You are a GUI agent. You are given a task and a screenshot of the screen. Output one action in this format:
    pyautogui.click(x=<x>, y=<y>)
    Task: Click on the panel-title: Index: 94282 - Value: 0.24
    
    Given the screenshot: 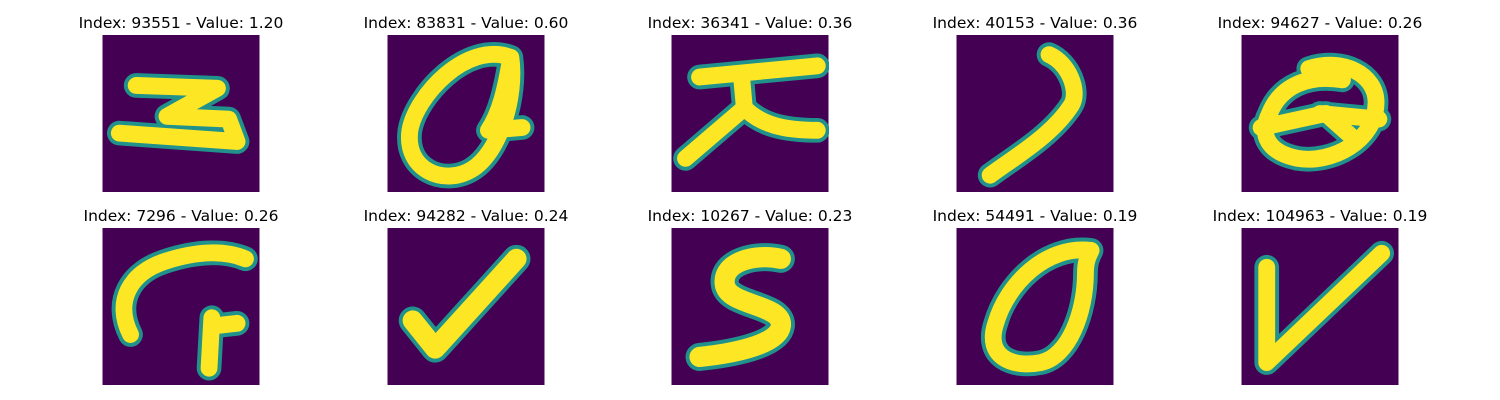 What is the action you would take?
    pyautogui.click(x=466, y=216)
    